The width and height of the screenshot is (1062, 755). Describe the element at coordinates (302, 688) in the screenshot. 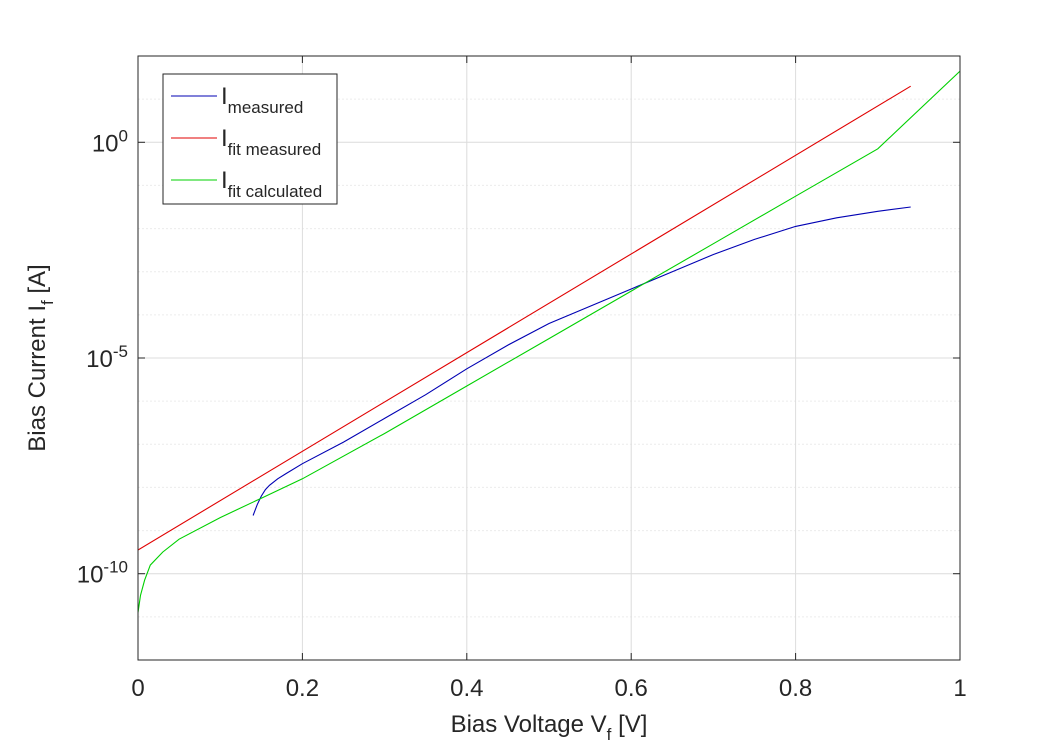

I see `x-tick-label: 0.2` at that location.